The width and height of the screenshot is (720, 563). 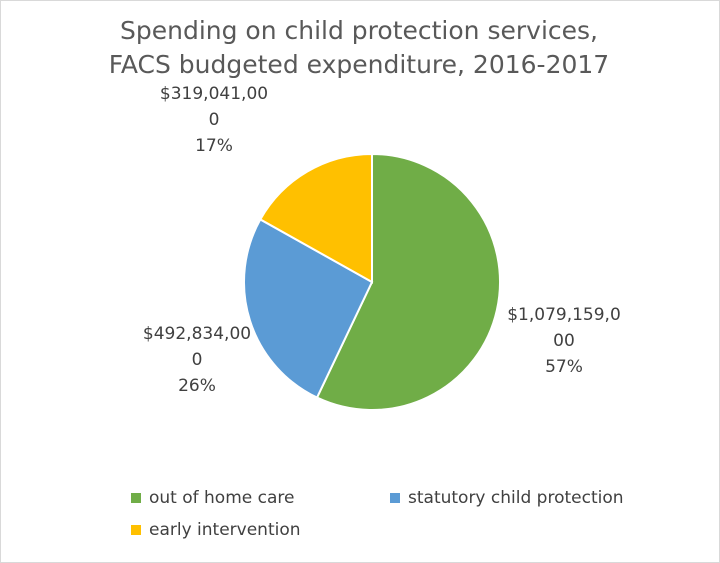 I want to click on data-label-out-of-home-care: $1,079,159,0 00 57%, so click(x=564, y=341).